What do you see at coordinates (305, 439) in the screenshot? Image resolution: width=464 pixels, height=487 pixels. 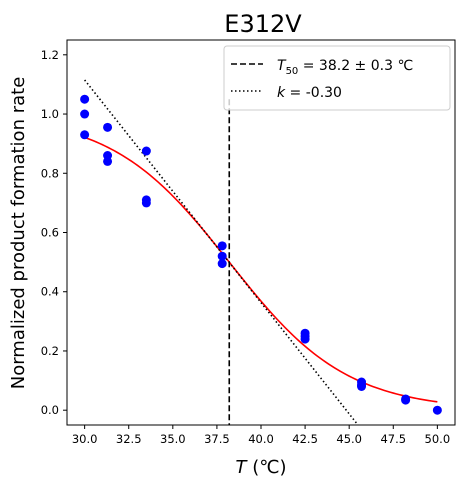 I see `x-tick-label: 42.5` at bounding box center [305, 439].